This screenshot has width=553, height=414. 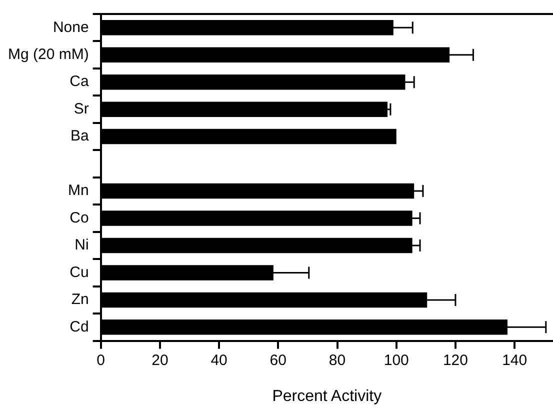 What do you see at coordinates (81, 109) in the screenshot?
I see `y-tick-label: Sr` at bounding box center [81, 109].